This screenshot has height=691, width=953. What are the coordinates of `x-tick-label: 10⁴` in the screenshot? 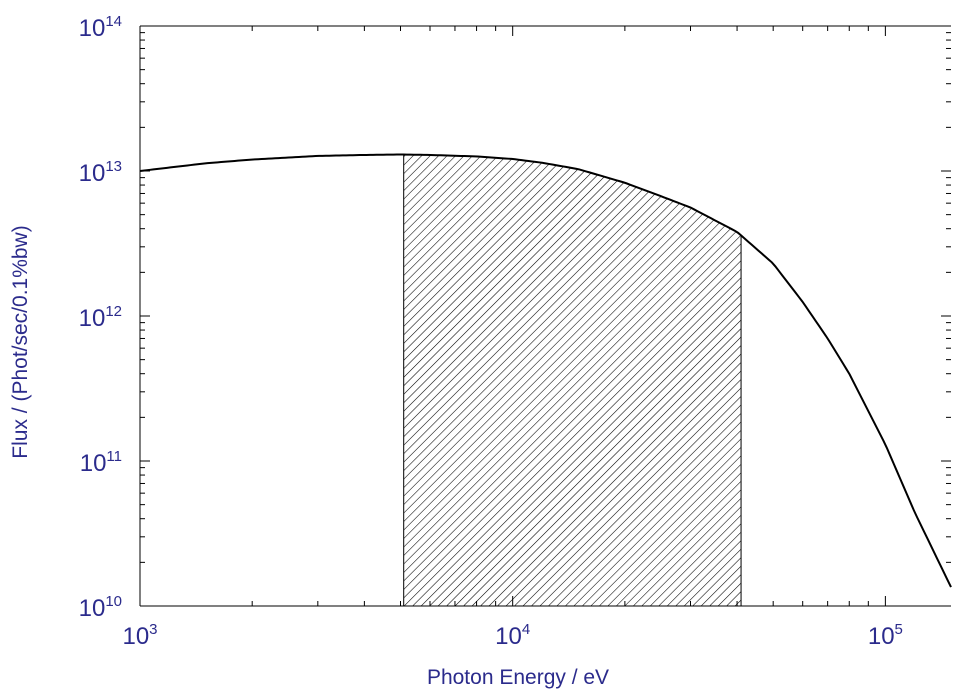 It's located at (512, 635).